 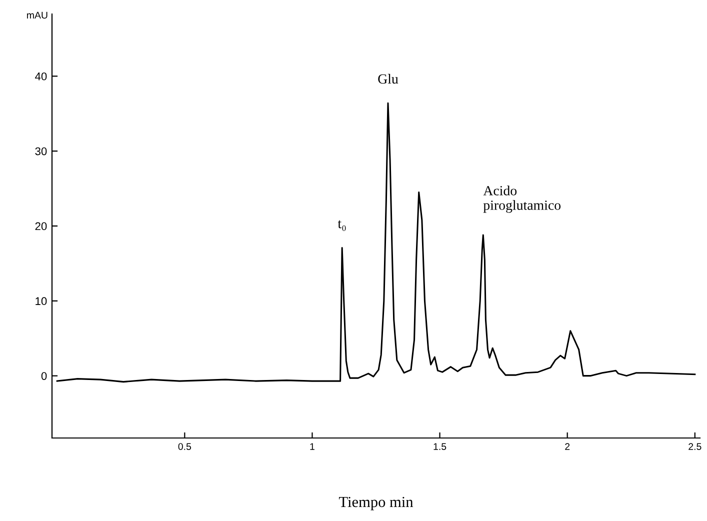 What do you see at coordinates (41, 226) in the screenshot?
I see `y-tick-label: 20` at bounding box center [41, 226].